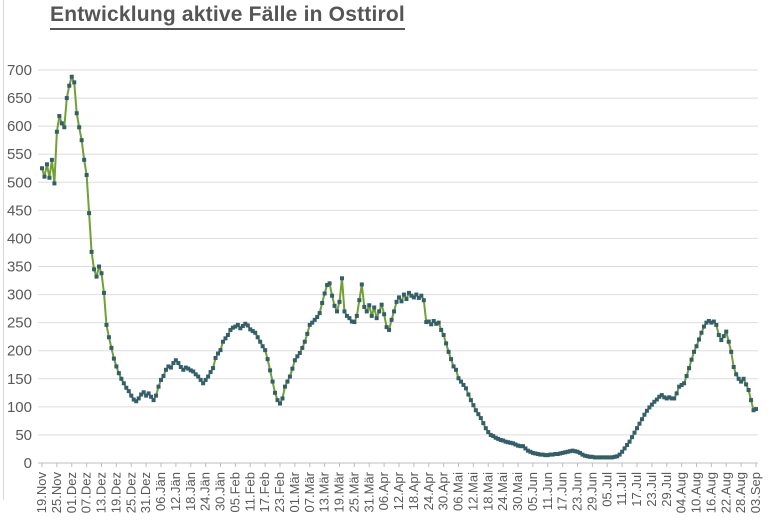  Describe the element at coordinates (577, 491) in the screenshot. I see `x-axis-tick-label: 23.Jun` at that location.